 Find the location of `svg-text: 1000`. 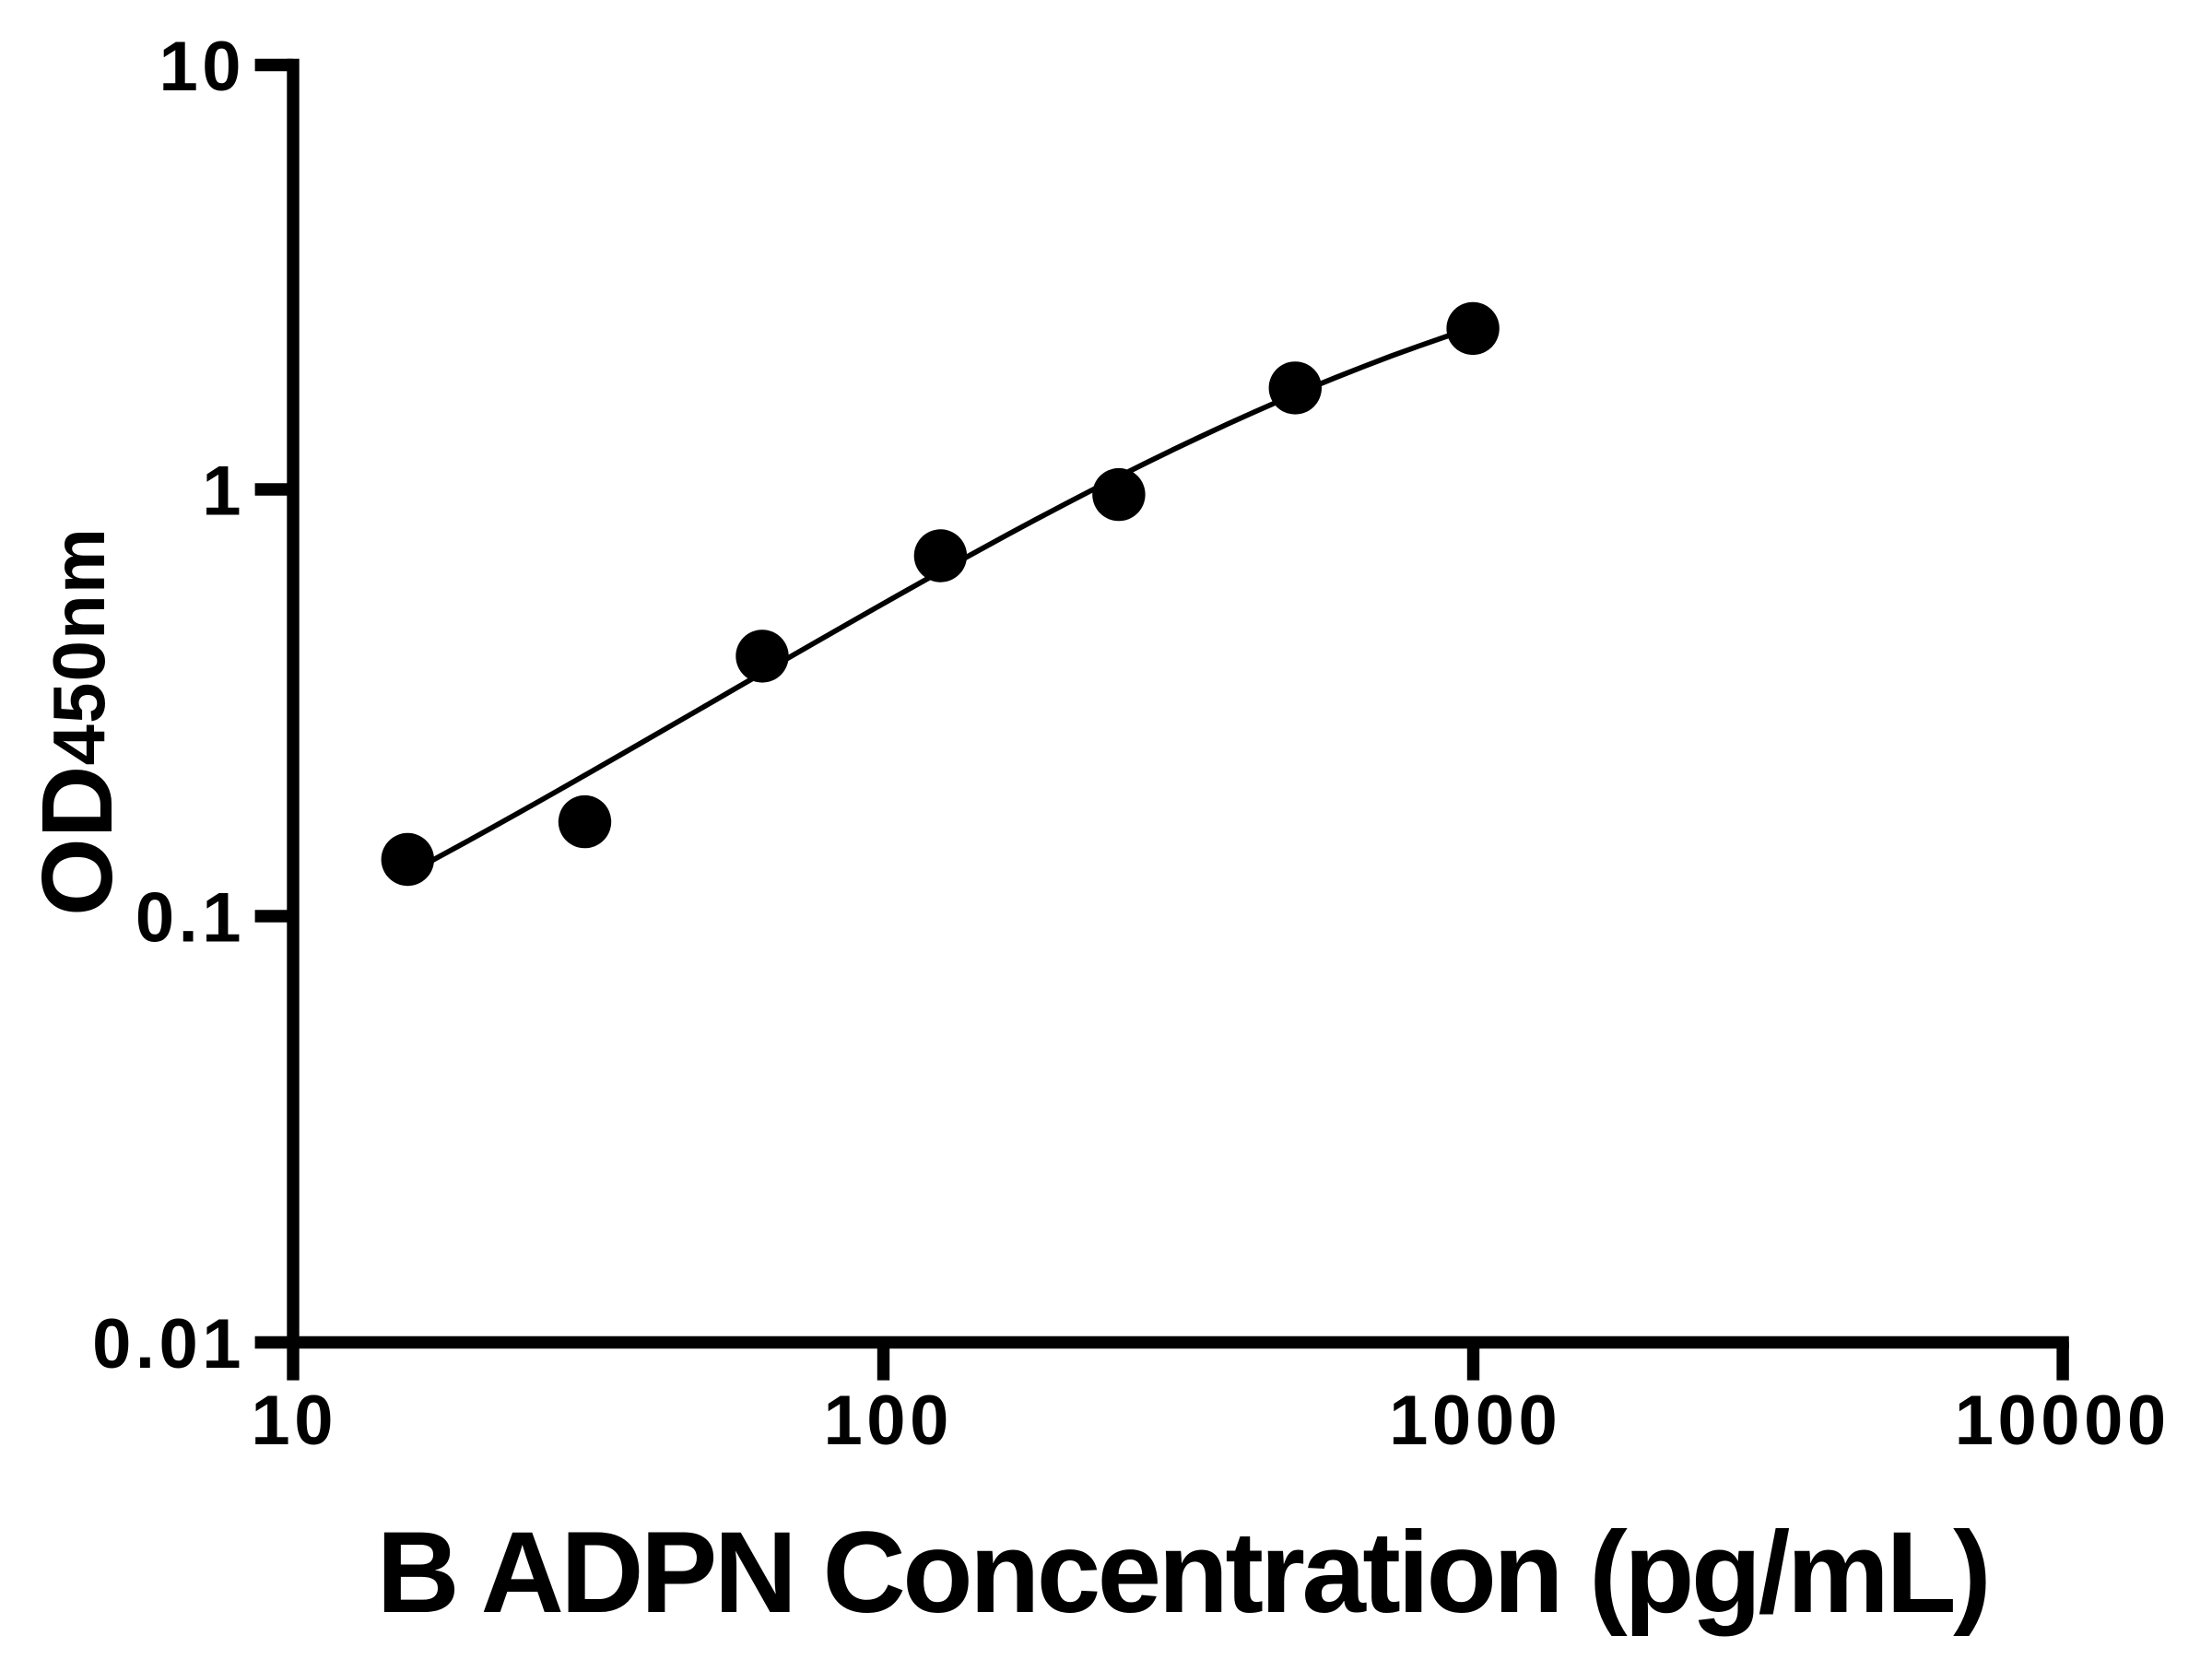

svg-text: 1000 is located at coordinates (1475, 1421).